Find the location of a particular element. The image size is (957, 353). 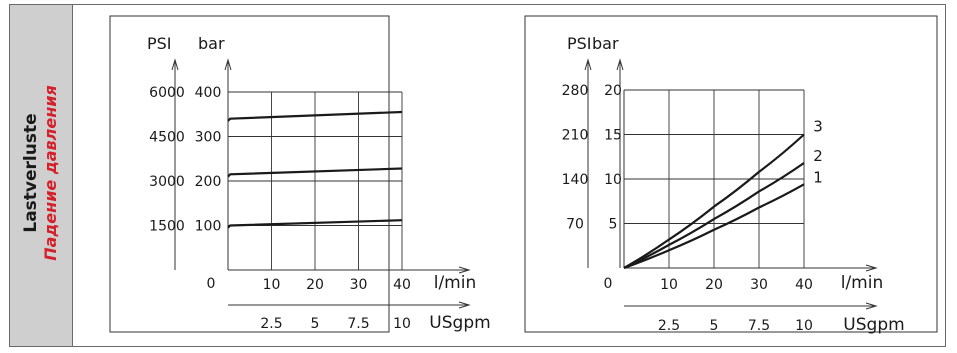

chart2-bar-axis-arrow is located at coordinates (620, 64).